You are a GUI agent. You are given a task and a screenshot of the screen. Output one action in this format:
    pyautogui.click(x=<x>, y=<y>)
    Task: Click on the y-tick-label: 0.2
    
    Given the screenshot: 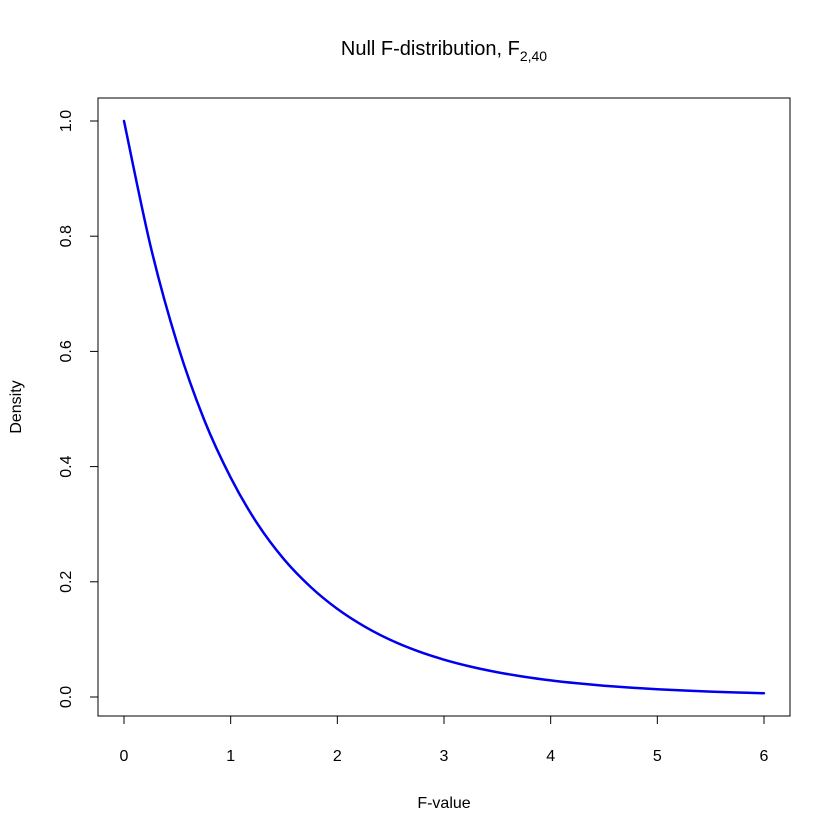 What is the action you would take?
    pyautogui.click(x=66, y=582)
    